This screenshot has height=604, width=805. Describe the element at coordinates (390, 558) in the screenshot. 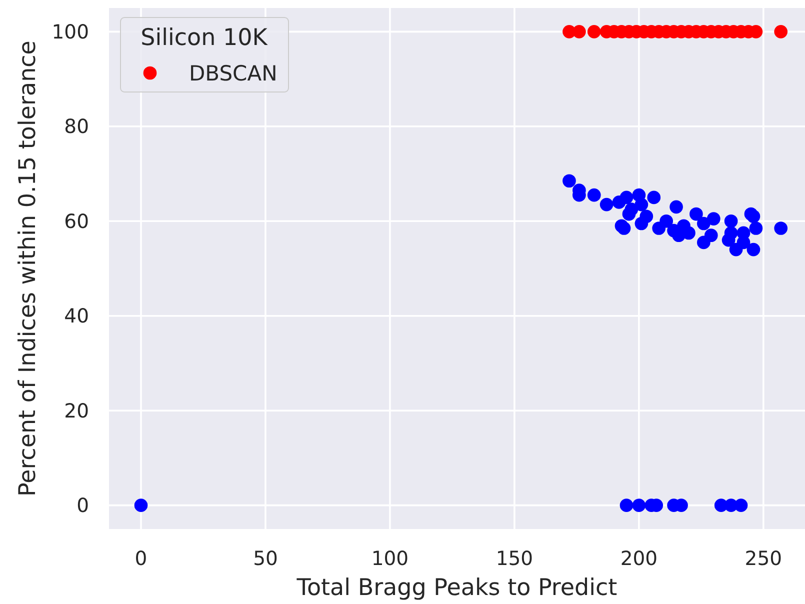

I see `x-tick-label: 100` at that location.